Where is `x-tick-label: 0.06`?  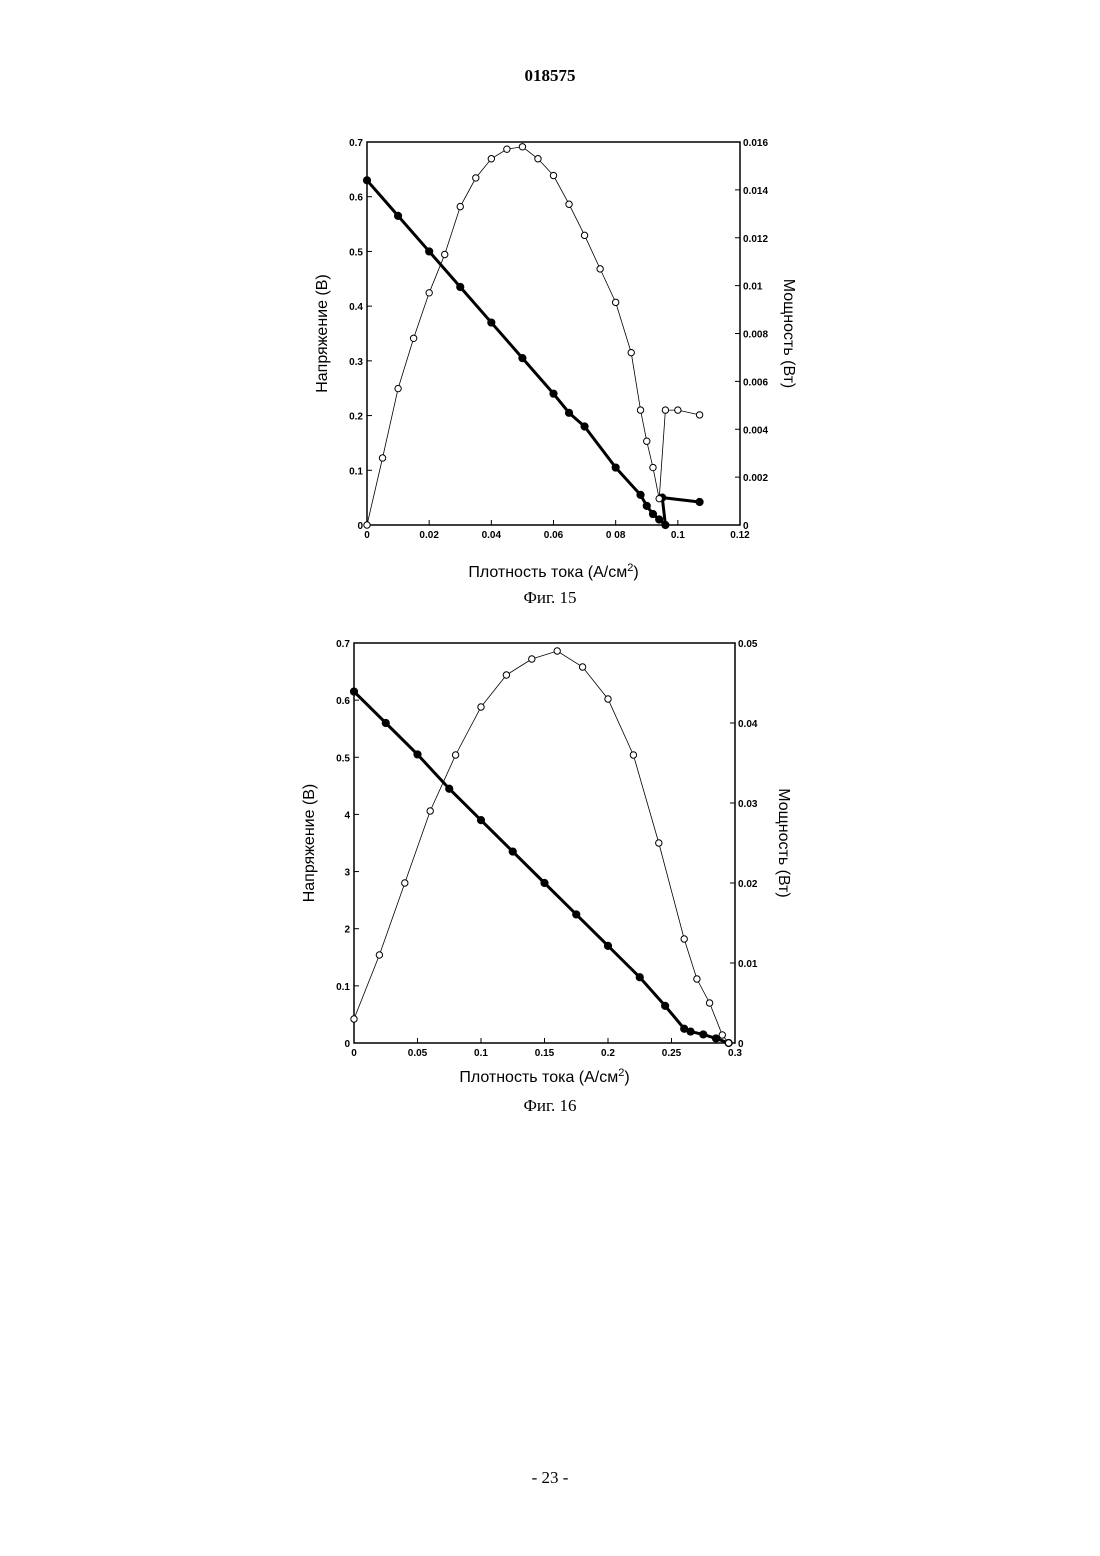 x-tick-label: 0.06 is located at coordinates (554, 535).